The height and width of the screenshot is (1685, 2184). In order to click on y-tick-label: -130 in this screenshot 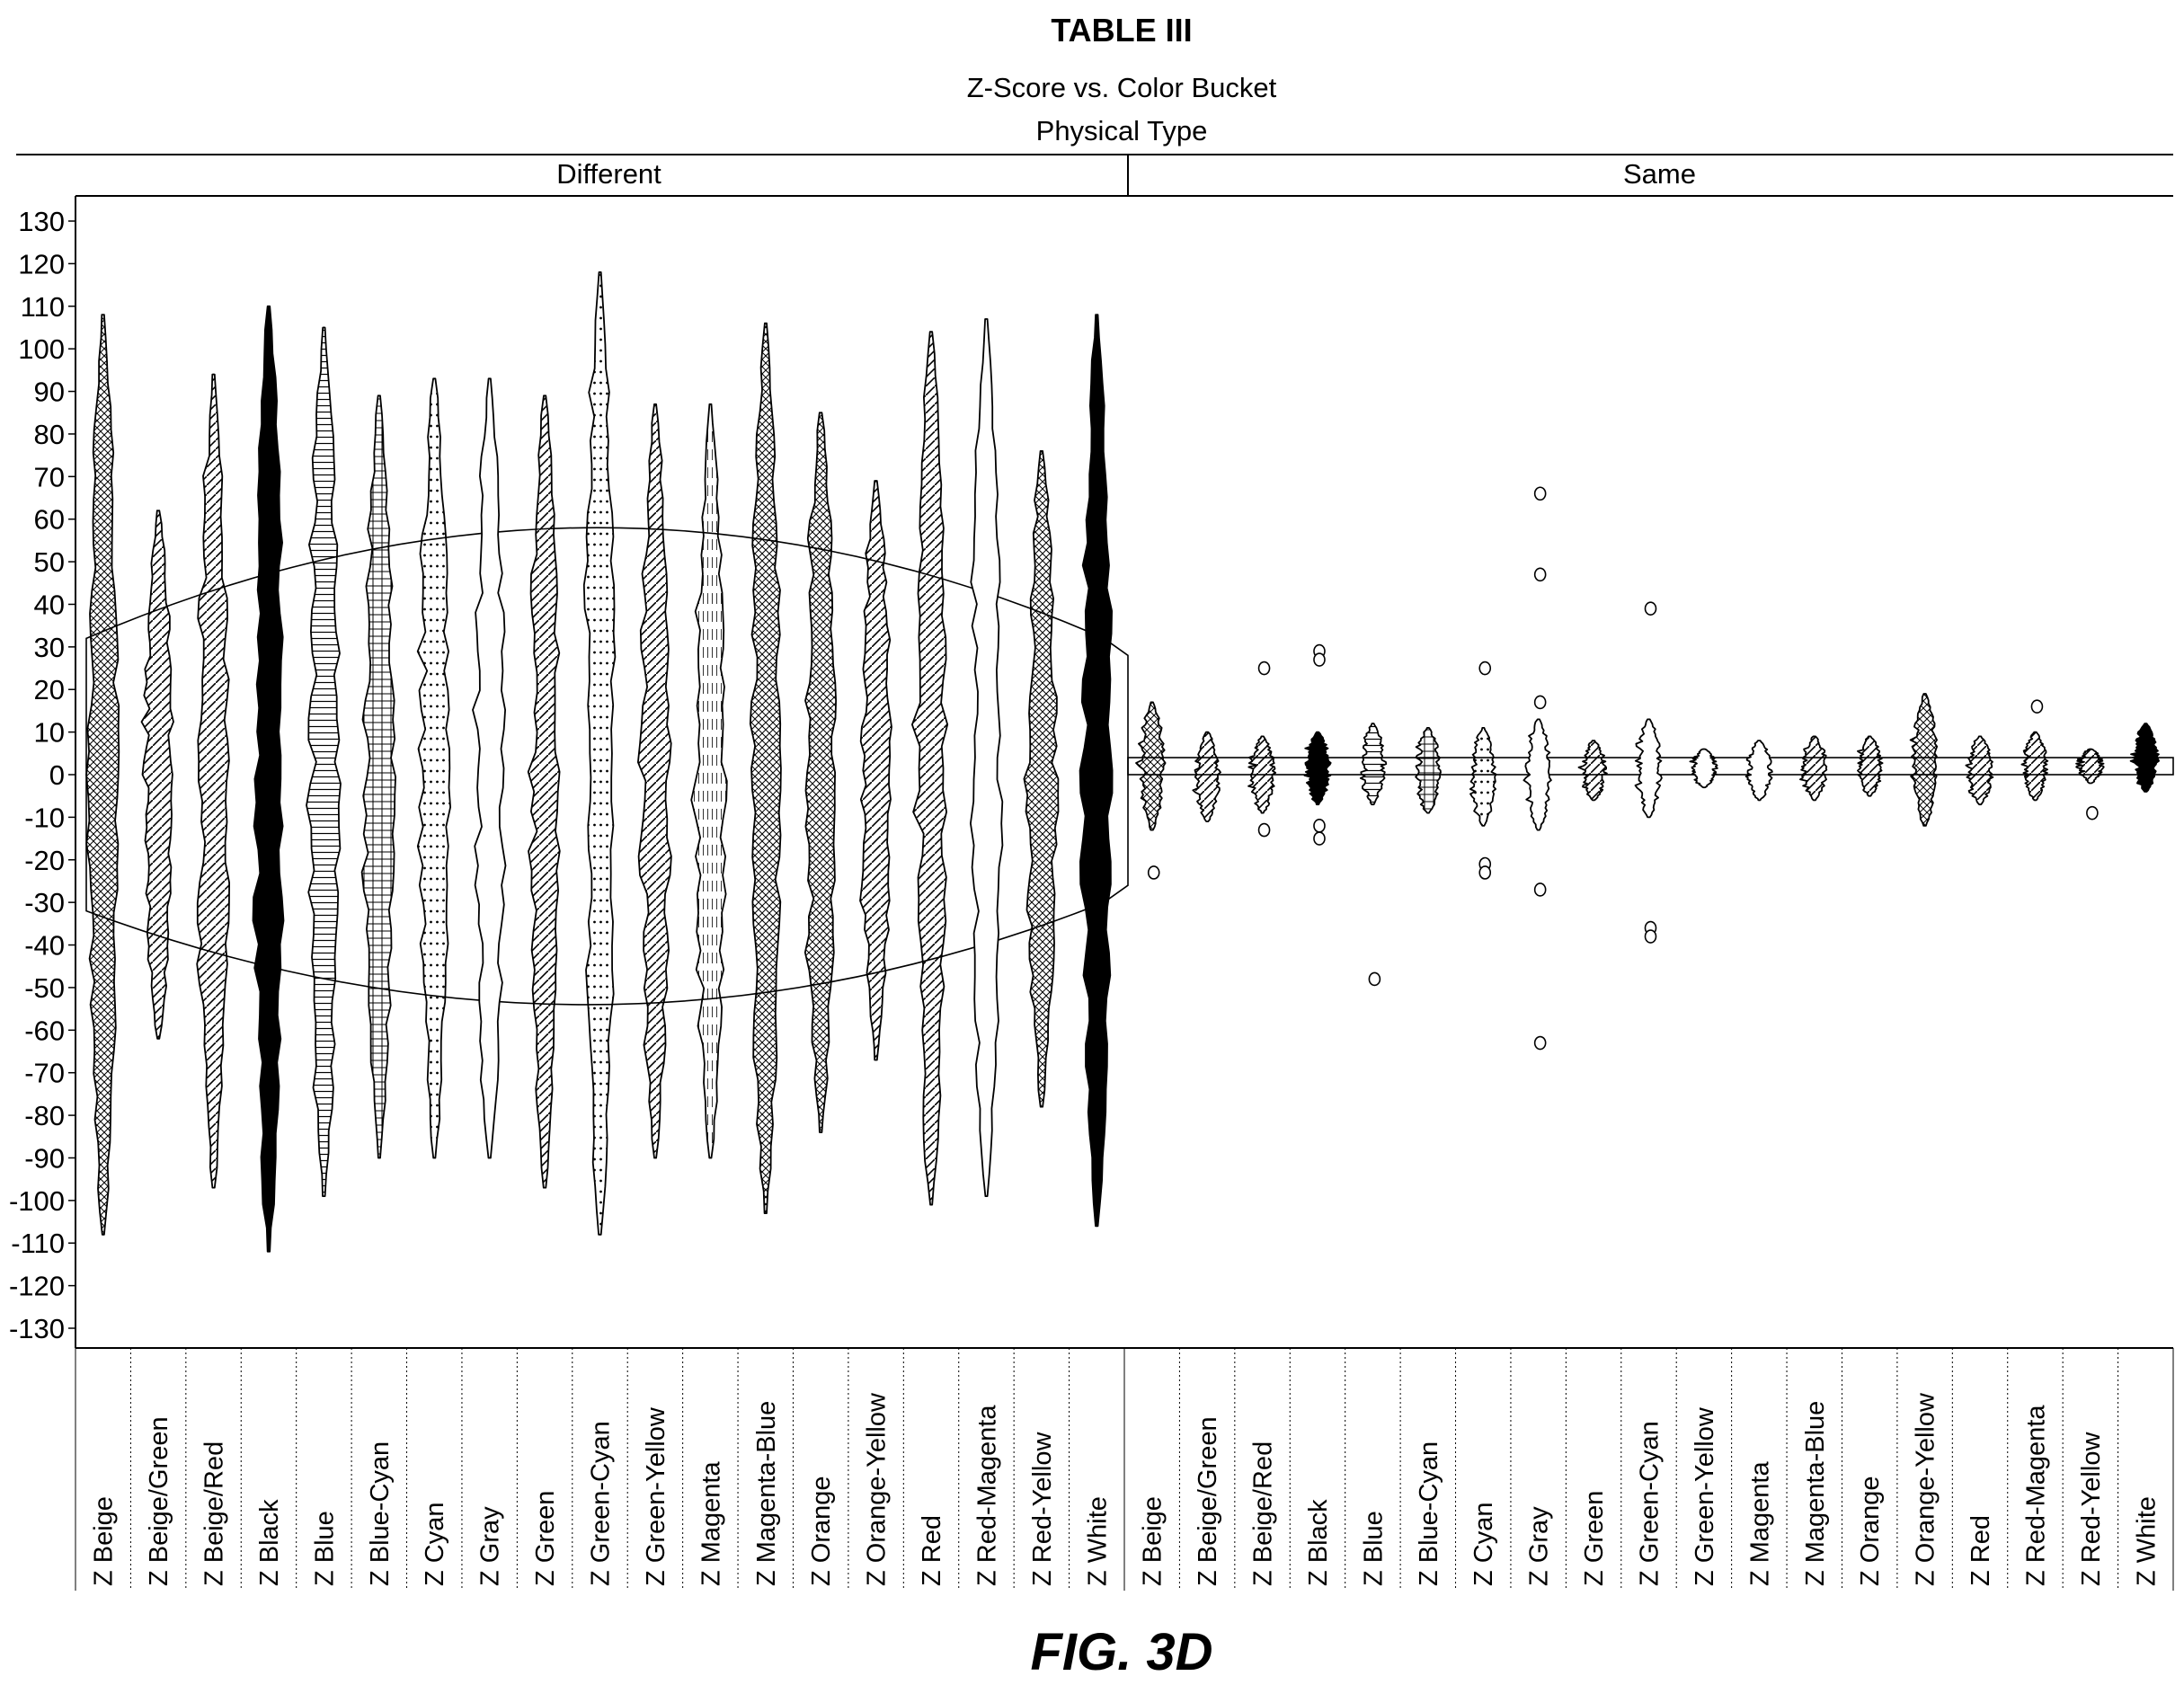, I will do `click(37, 1328)`.